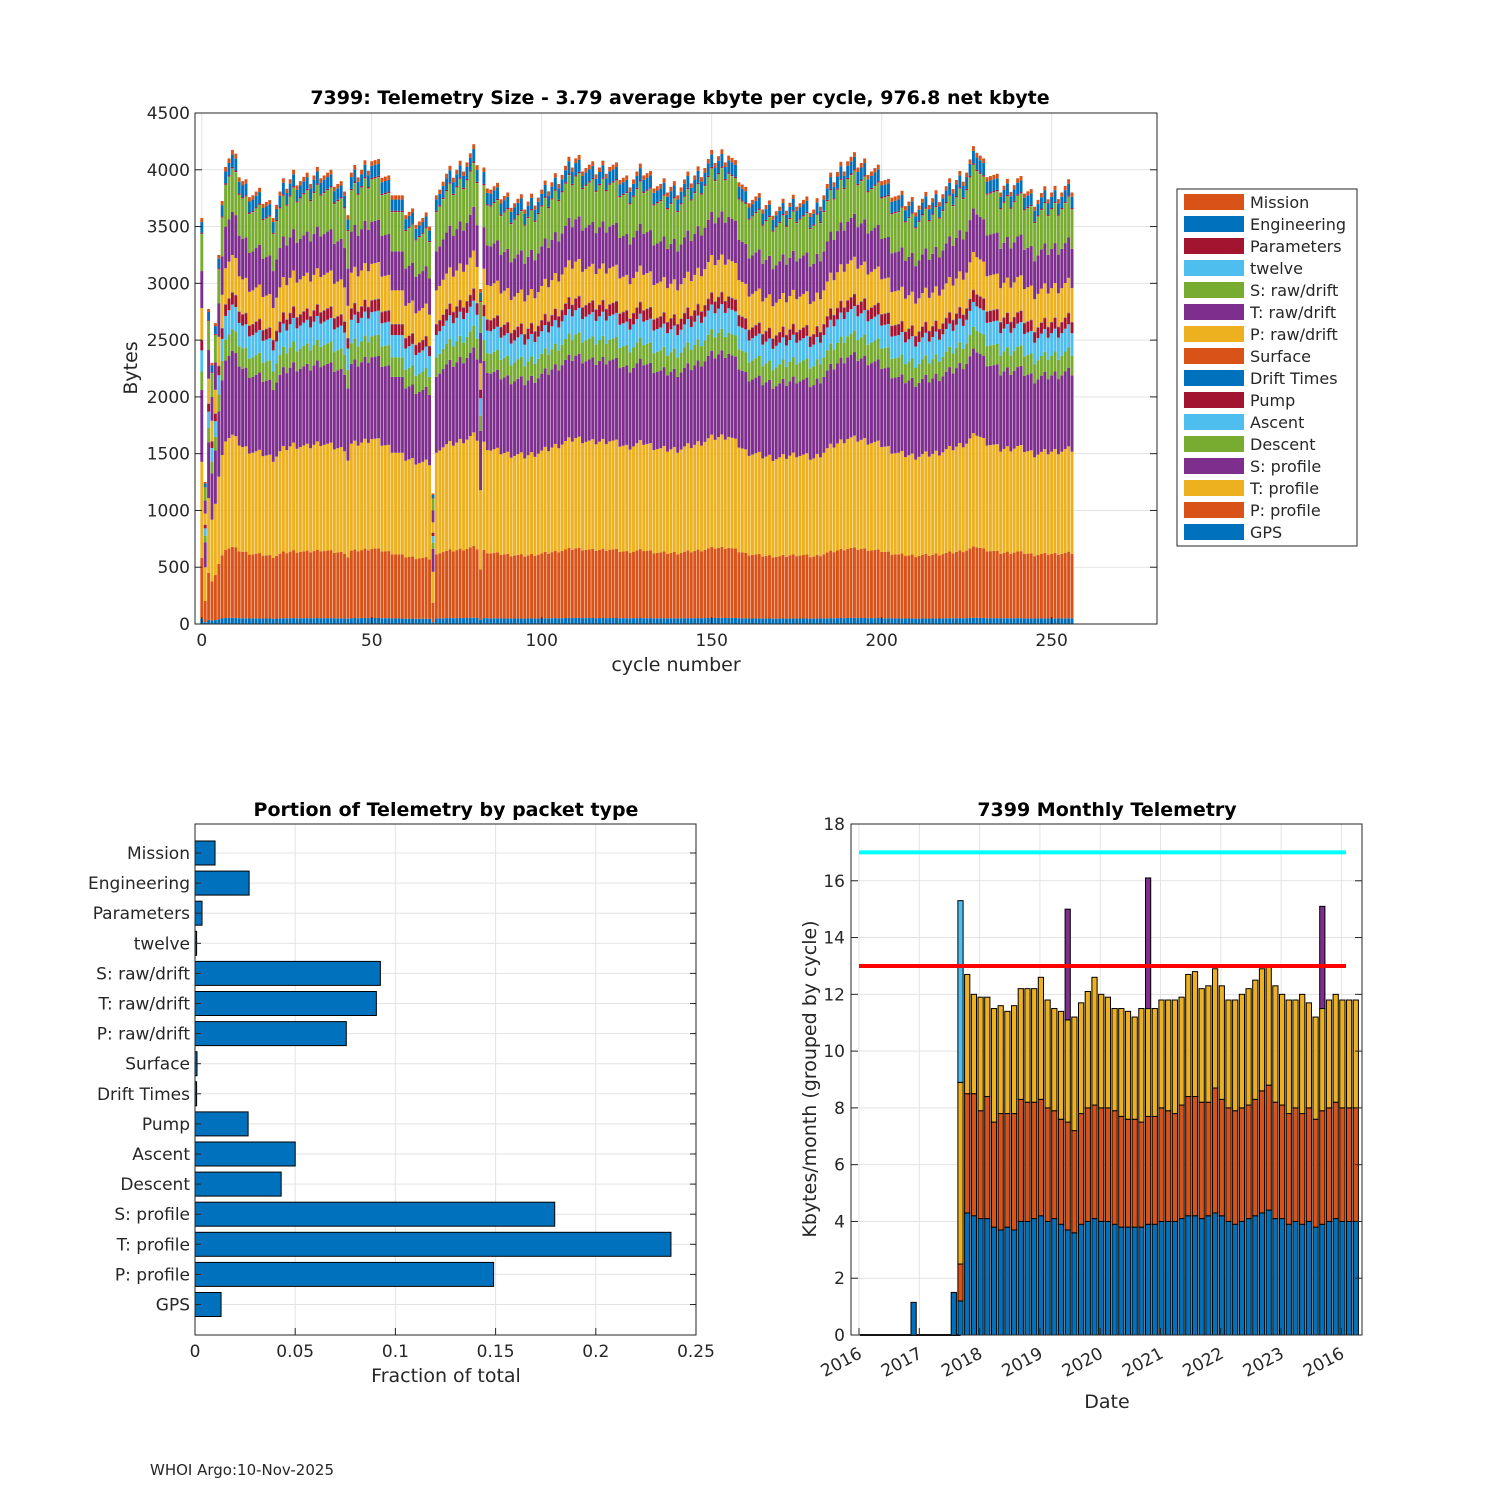 The image size is (1500, 1500). What do you see at coordinates (139, 884) in the screenshot?
I see `category-label: Engineering` at bounding box center [139, 884].